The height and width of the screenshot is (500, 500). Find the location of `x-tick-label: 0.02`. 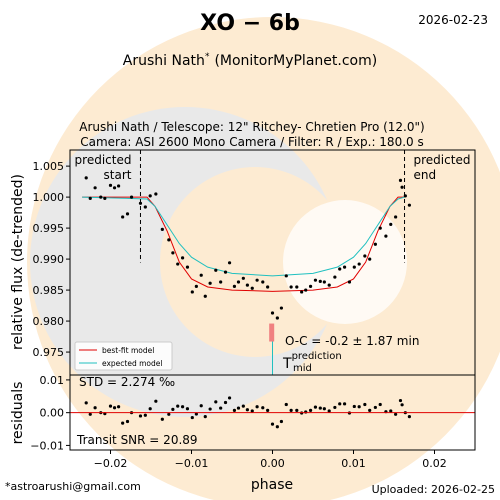

x-tick-label: 0.02 is located at coordinates (434, 463).